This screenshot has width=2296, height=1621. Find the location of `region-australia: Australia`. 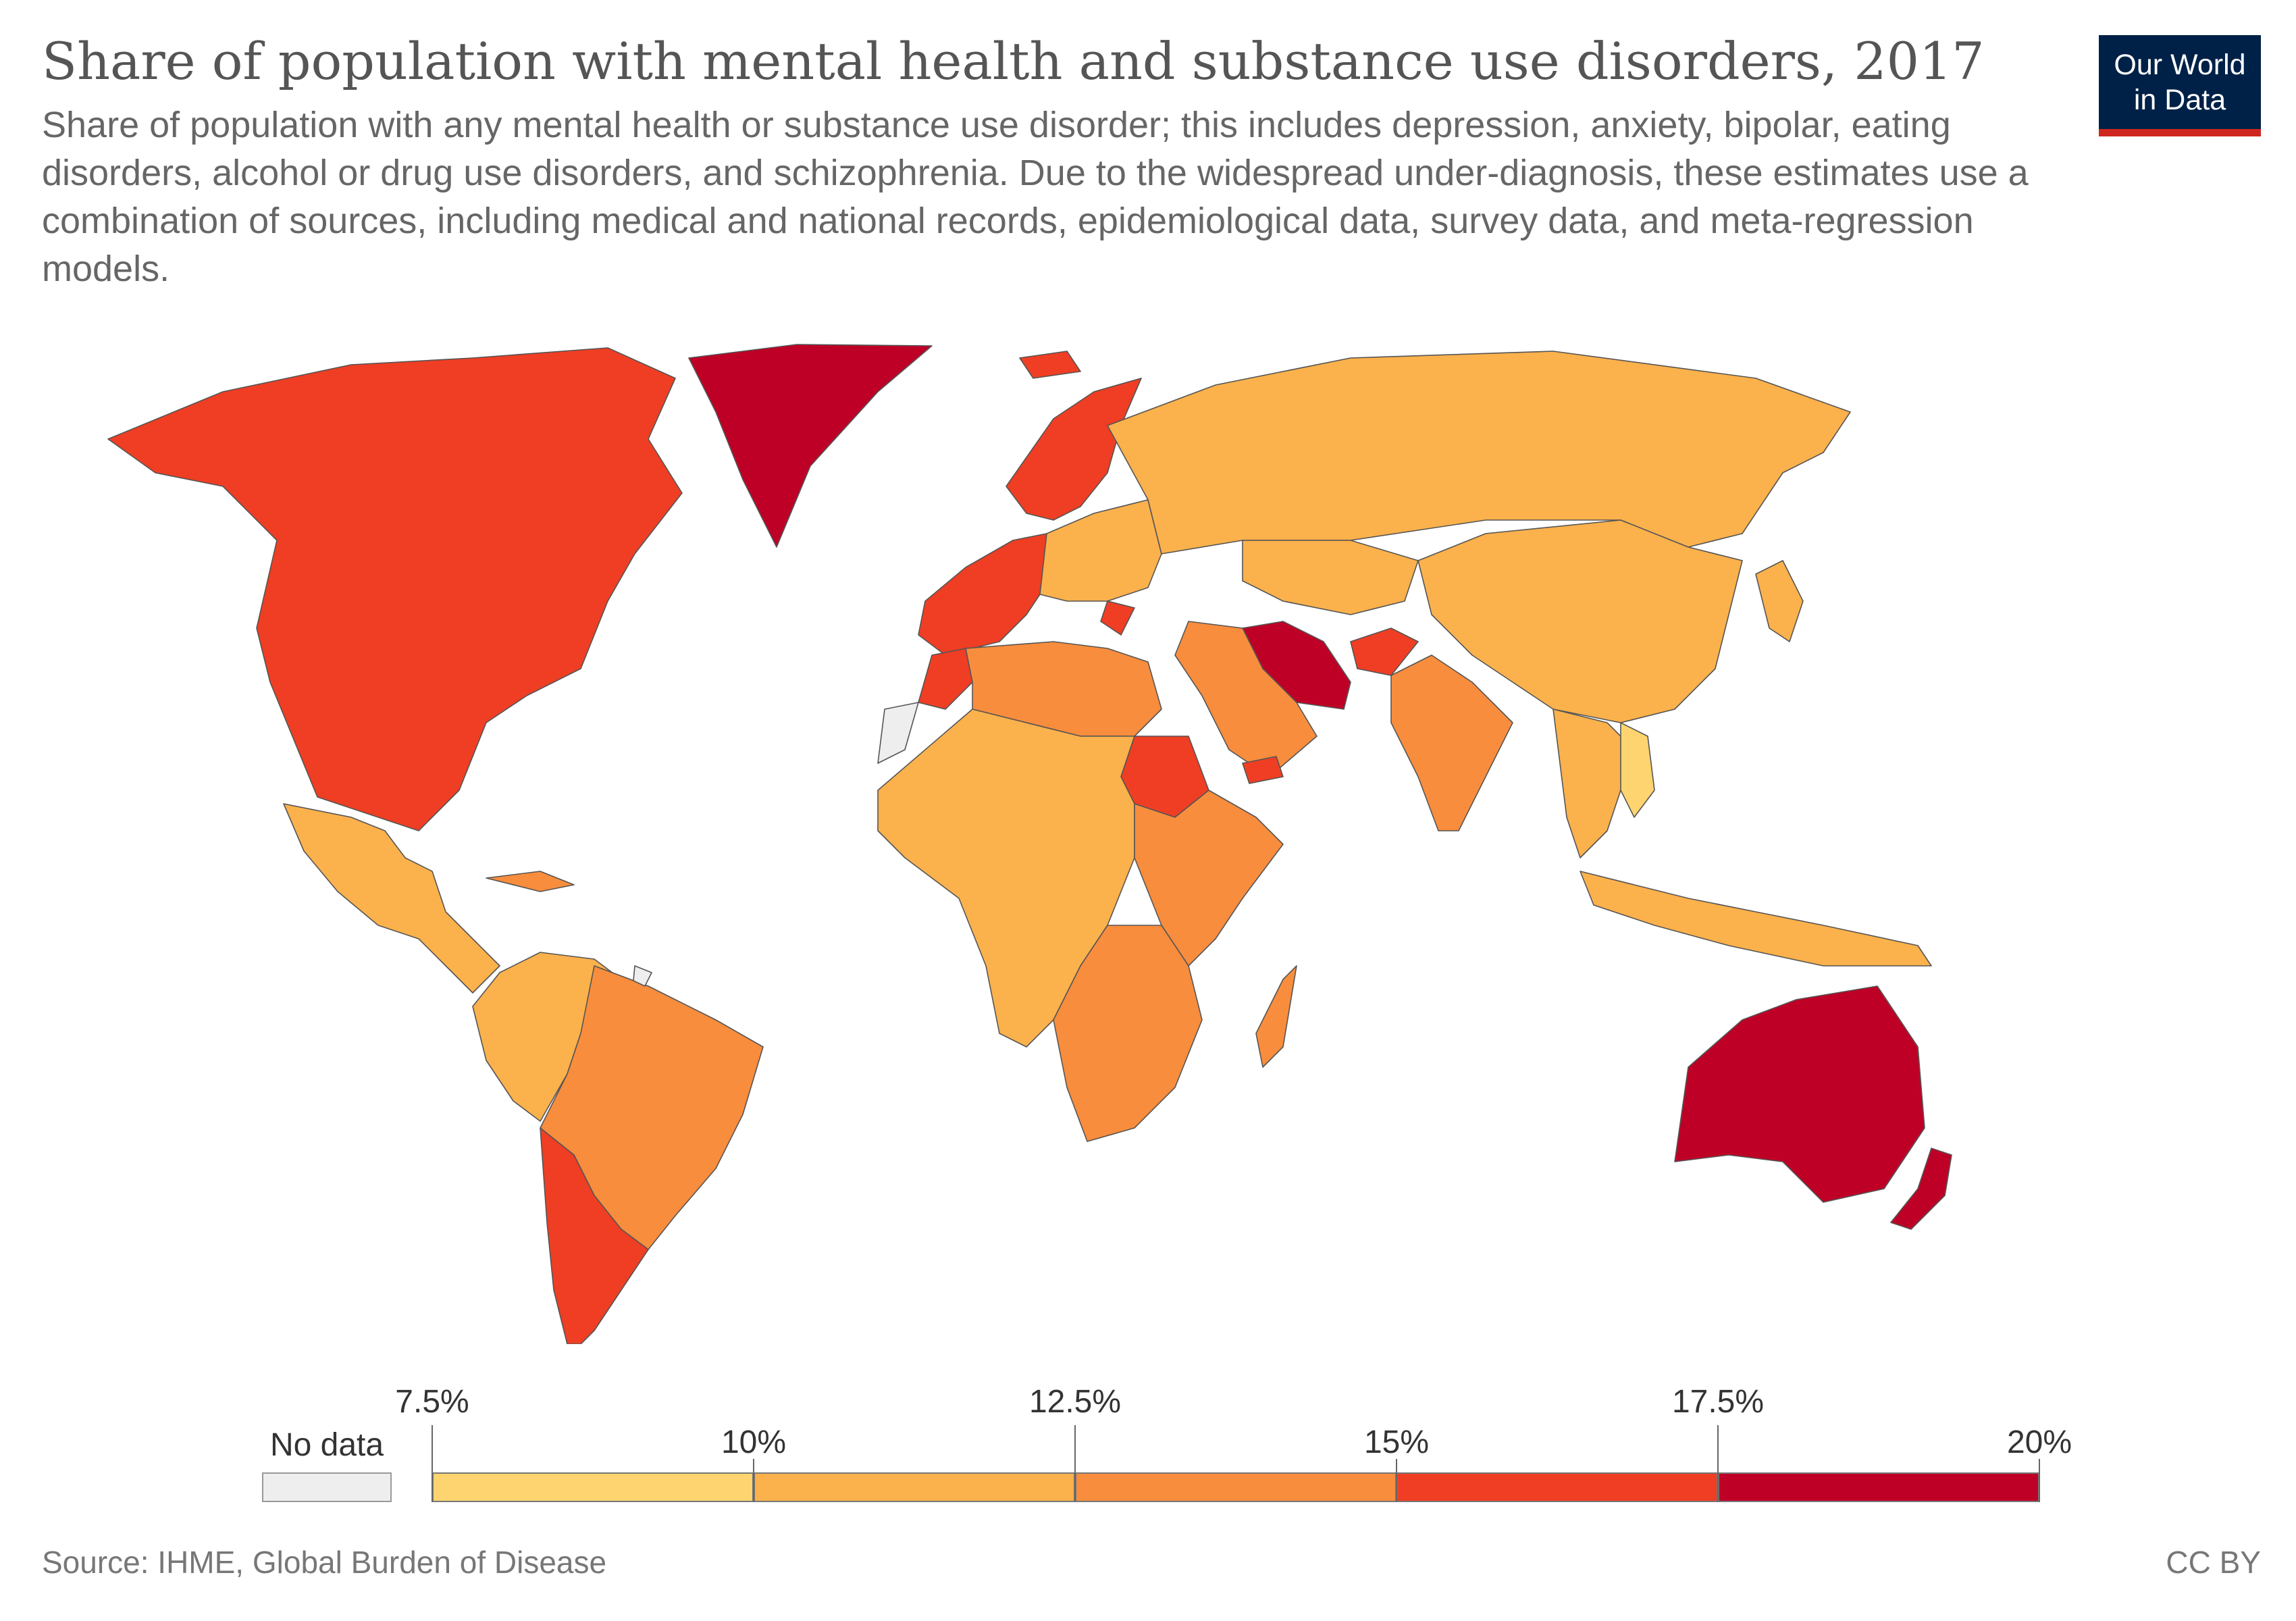

region-australia: Australia is located at coordinates (1799, 1094).